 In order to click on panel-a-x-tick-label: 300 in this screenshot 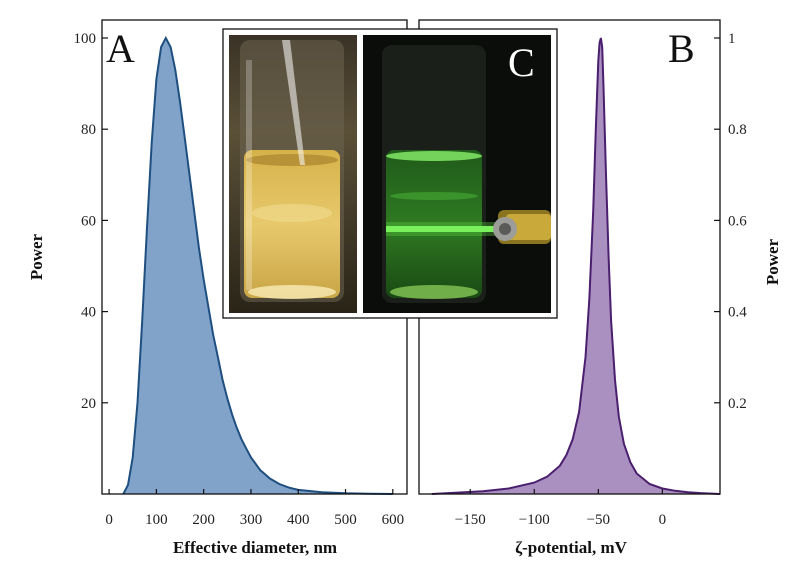, I will do `click(251, 520)`.